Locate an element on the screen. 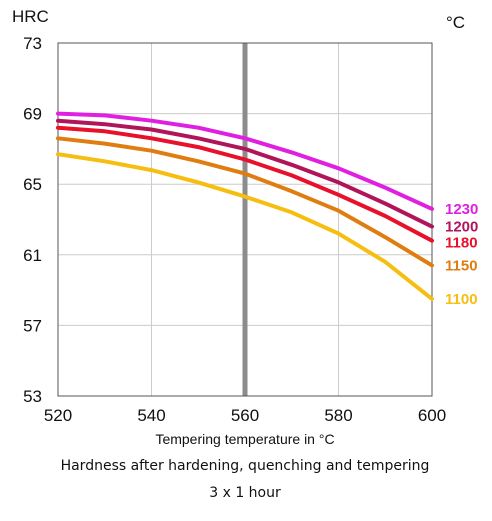 The image size is (492, 521). x-tick-labels: 520 540 560 580 600 is located at coordinates (245, 415).